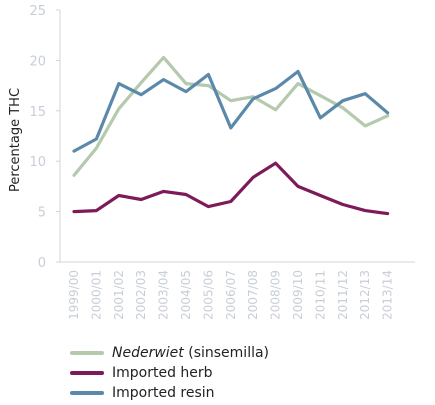 The image size is (435, 405). I want to click on legend-label-nederwiet: Nederwiet (sinsemilla), so click(190, 353).